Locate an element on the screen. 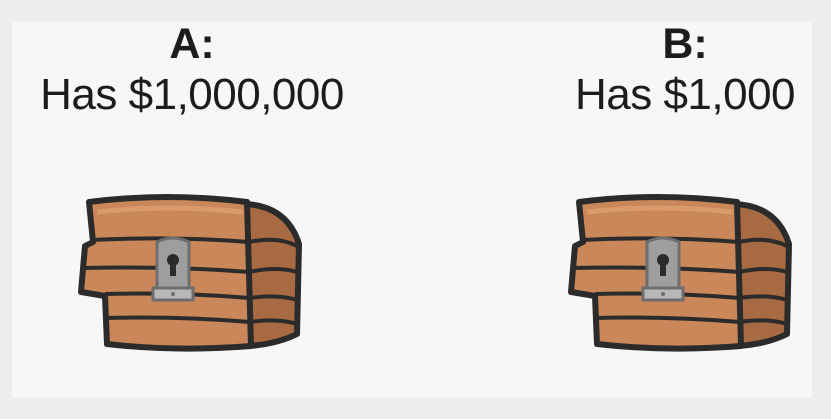 Image resolution: width=831 pixels, height=419 pixels. option-b: B: Has $1,000 is located at coordinates (685, 71).